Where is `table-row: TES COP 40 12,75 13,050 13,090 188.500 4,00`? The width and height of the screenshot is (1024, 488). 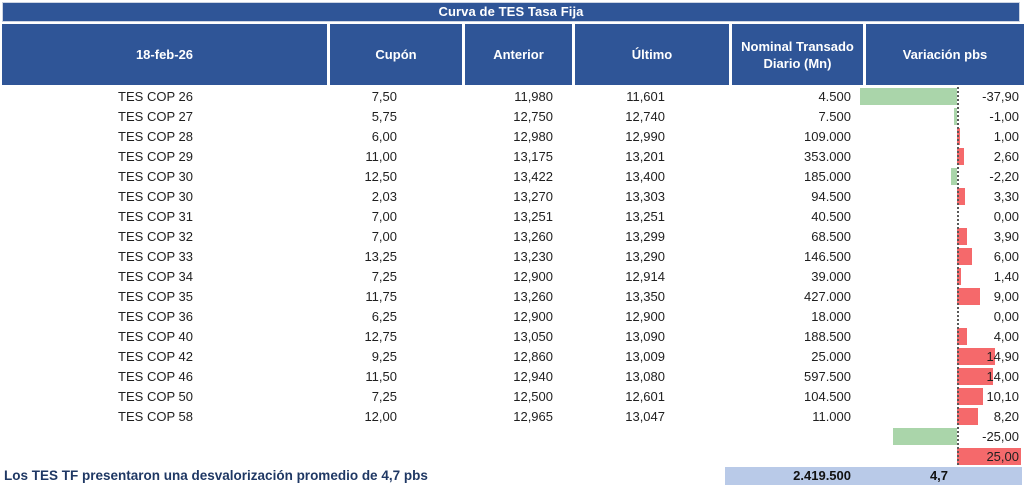
table-row: TES COP 40 12,75 13,050 13,090 188.500 4,00 is located at coordinates (512, 337).